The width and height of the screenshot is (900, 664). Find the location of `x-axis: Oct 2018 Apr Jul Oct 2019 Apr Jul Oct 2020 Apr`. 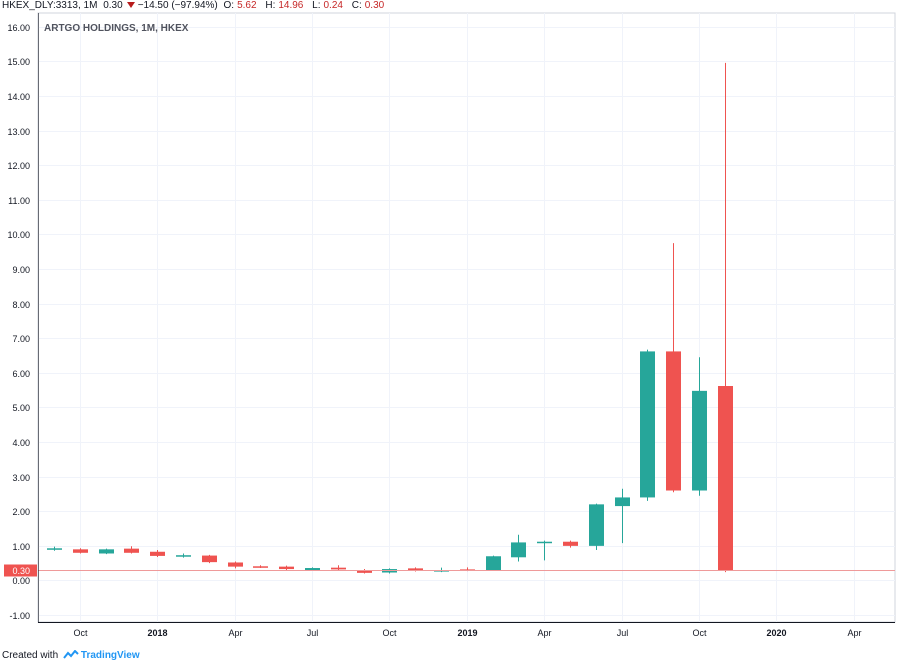

x-axis: Oct 2018 Apr Jul Oct 2019 Apr Jul Oct 2020 Apr is located at coordinates (466, 630).